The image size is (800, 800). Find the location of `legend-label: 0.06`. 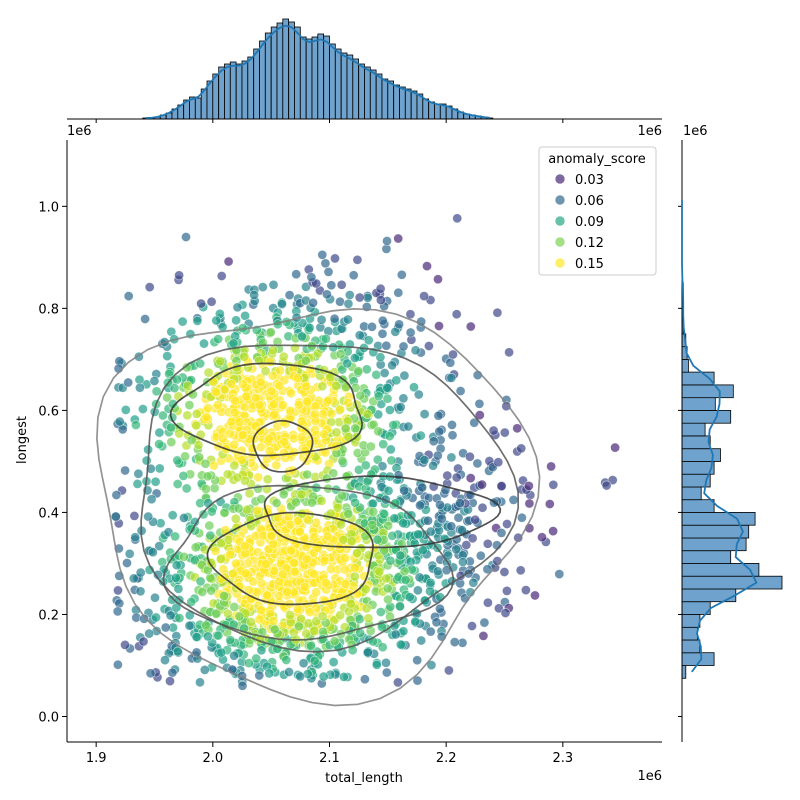

legend-label: 0.06 is located at coordinates (589, 201).